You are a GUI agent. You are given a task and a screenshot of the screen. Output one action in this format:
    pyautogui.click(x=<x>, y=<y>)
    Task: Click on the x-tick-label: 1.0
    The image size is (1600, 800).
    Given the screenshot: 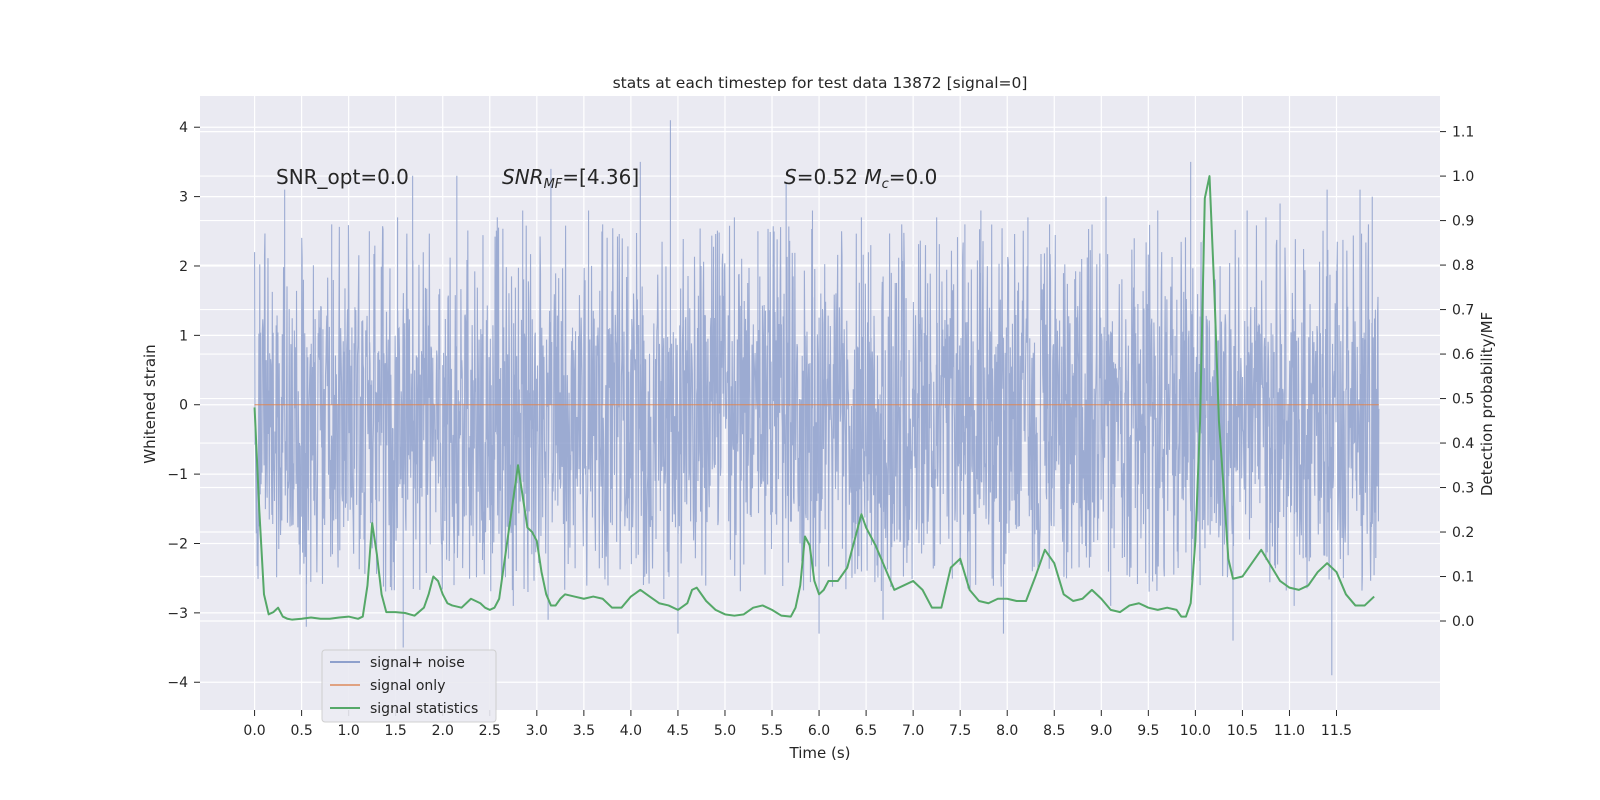 What is the action you would take?
    pyautogui.click(x=349, y=731)
    